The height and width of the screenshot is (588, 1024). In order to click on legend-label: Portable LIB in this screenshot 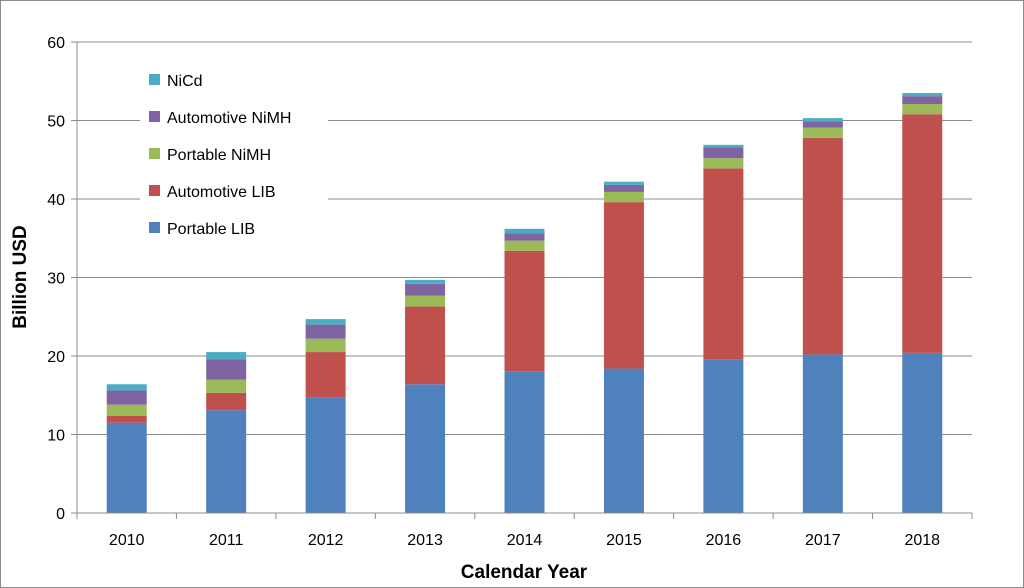, I will do `click(211, 229)`.